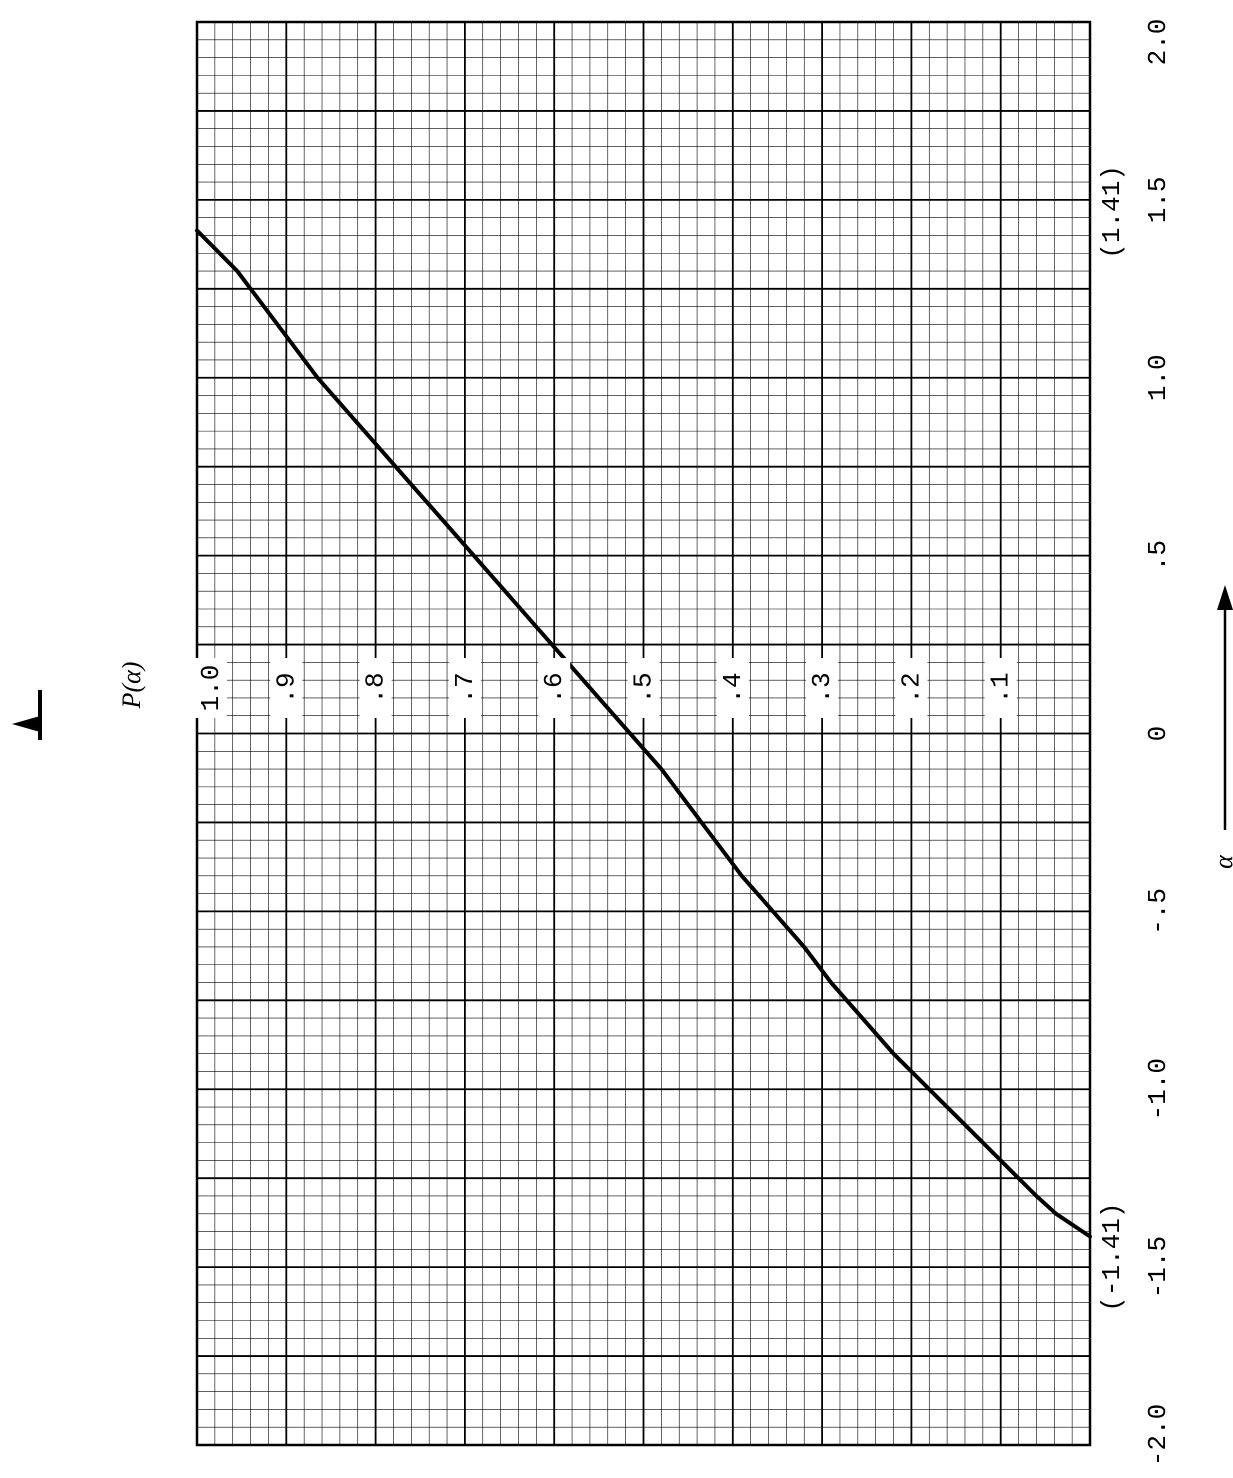 The width and height of the screenshot is (1233, 1478). What do you see at coordinates (606, 688) in the screenshot?
I see `p-tick-labels: 1.0 .9 .8 .7 .6 .5 .4 .3 .2 .1` at bounding box center [606, 688].